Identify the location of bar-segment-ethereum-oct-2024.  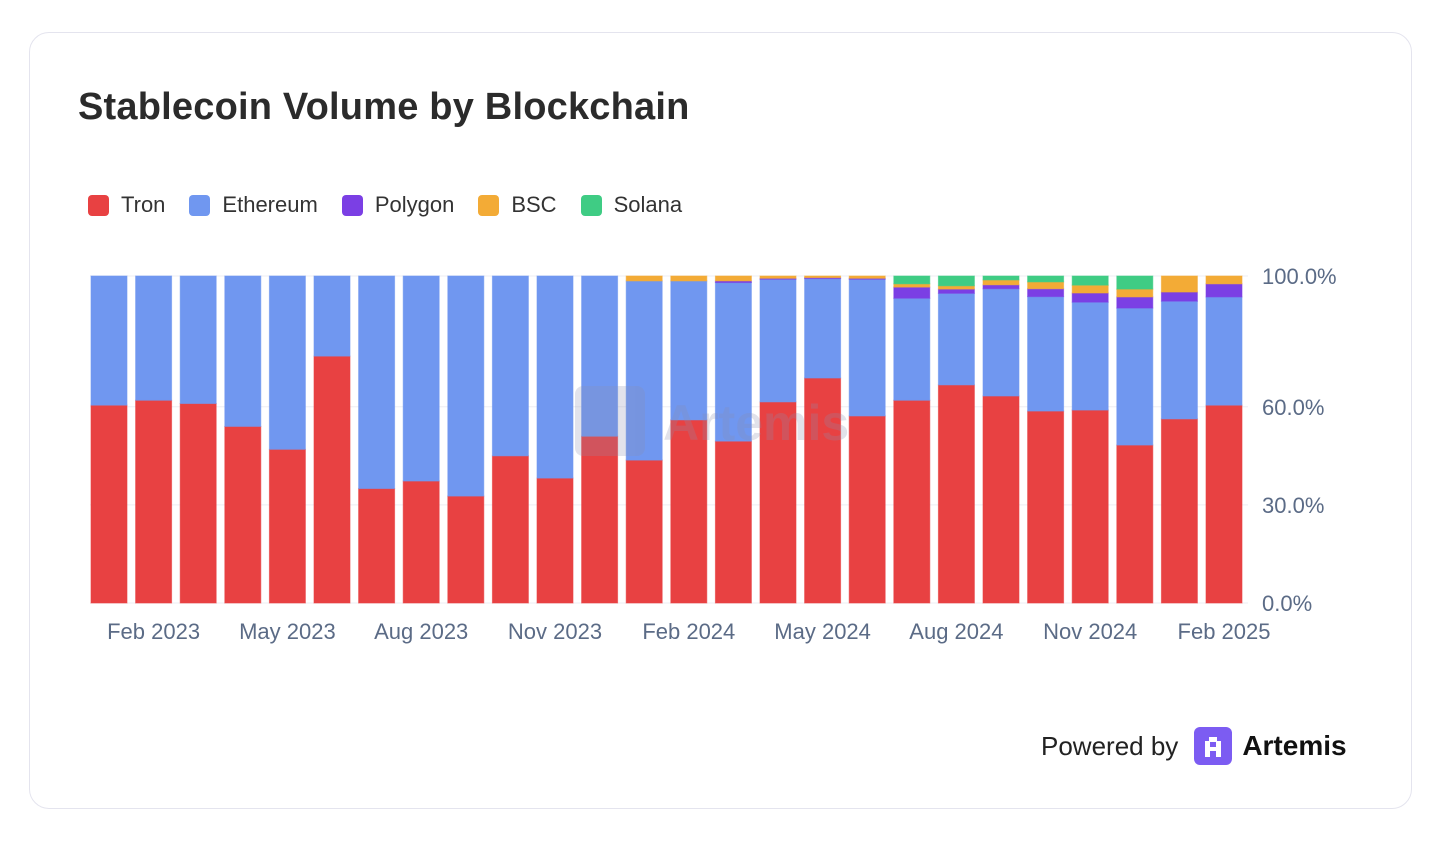
(1046, 354).